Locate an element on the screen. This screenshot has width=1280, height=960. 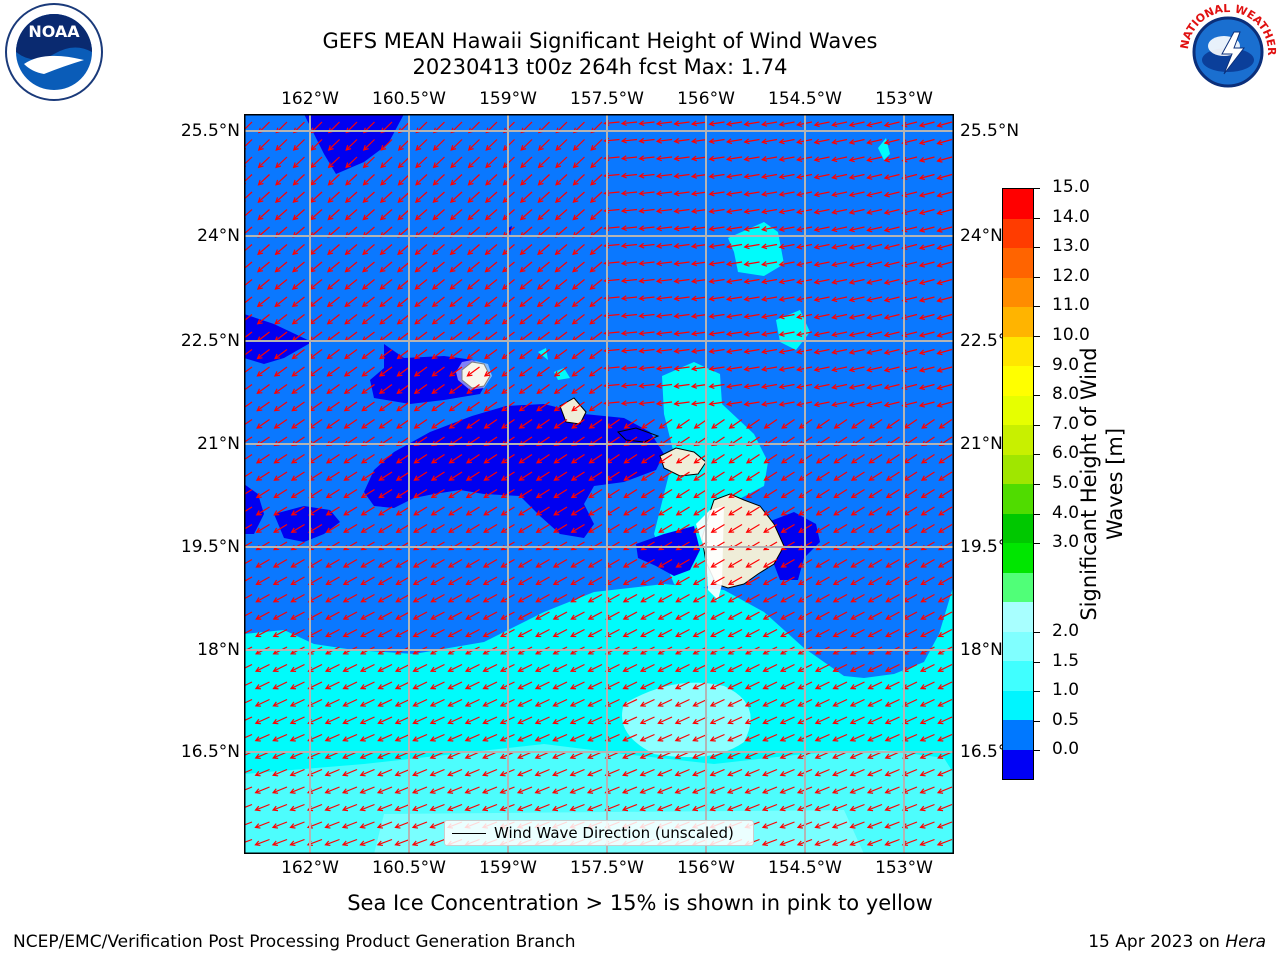
wave-band-2m is located at coordinates (686, 720).